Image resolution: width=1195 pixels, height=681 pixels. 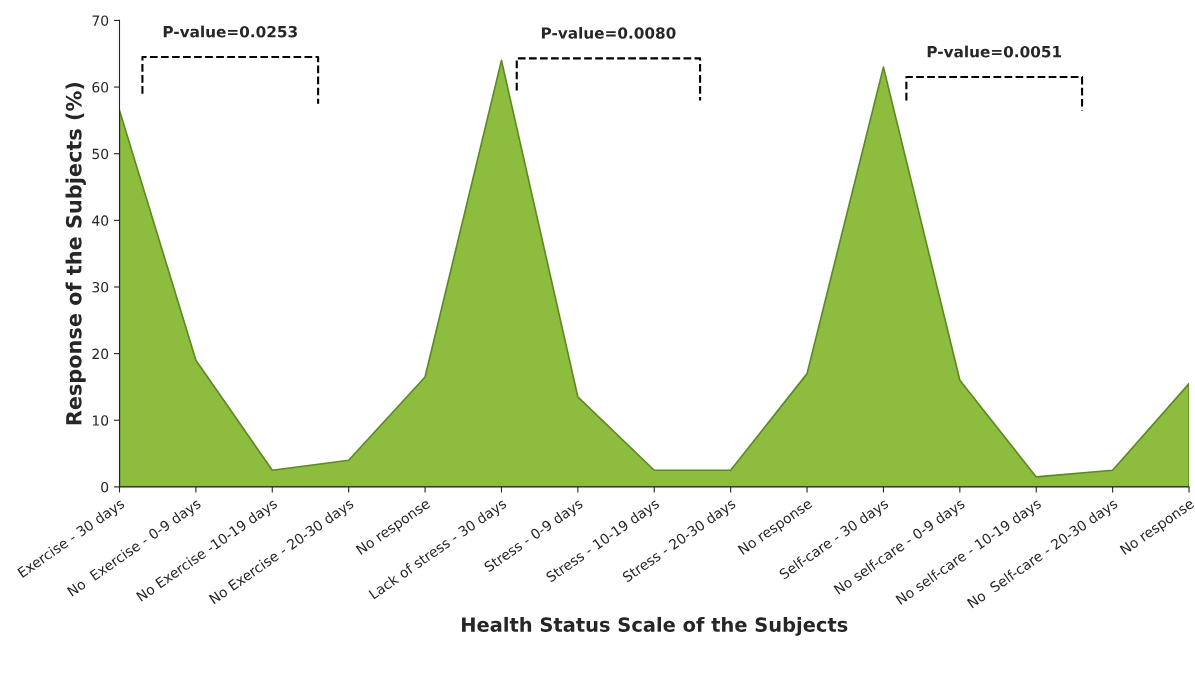 I want to click on y-tick-label: 20, so click(x=100, y=354).